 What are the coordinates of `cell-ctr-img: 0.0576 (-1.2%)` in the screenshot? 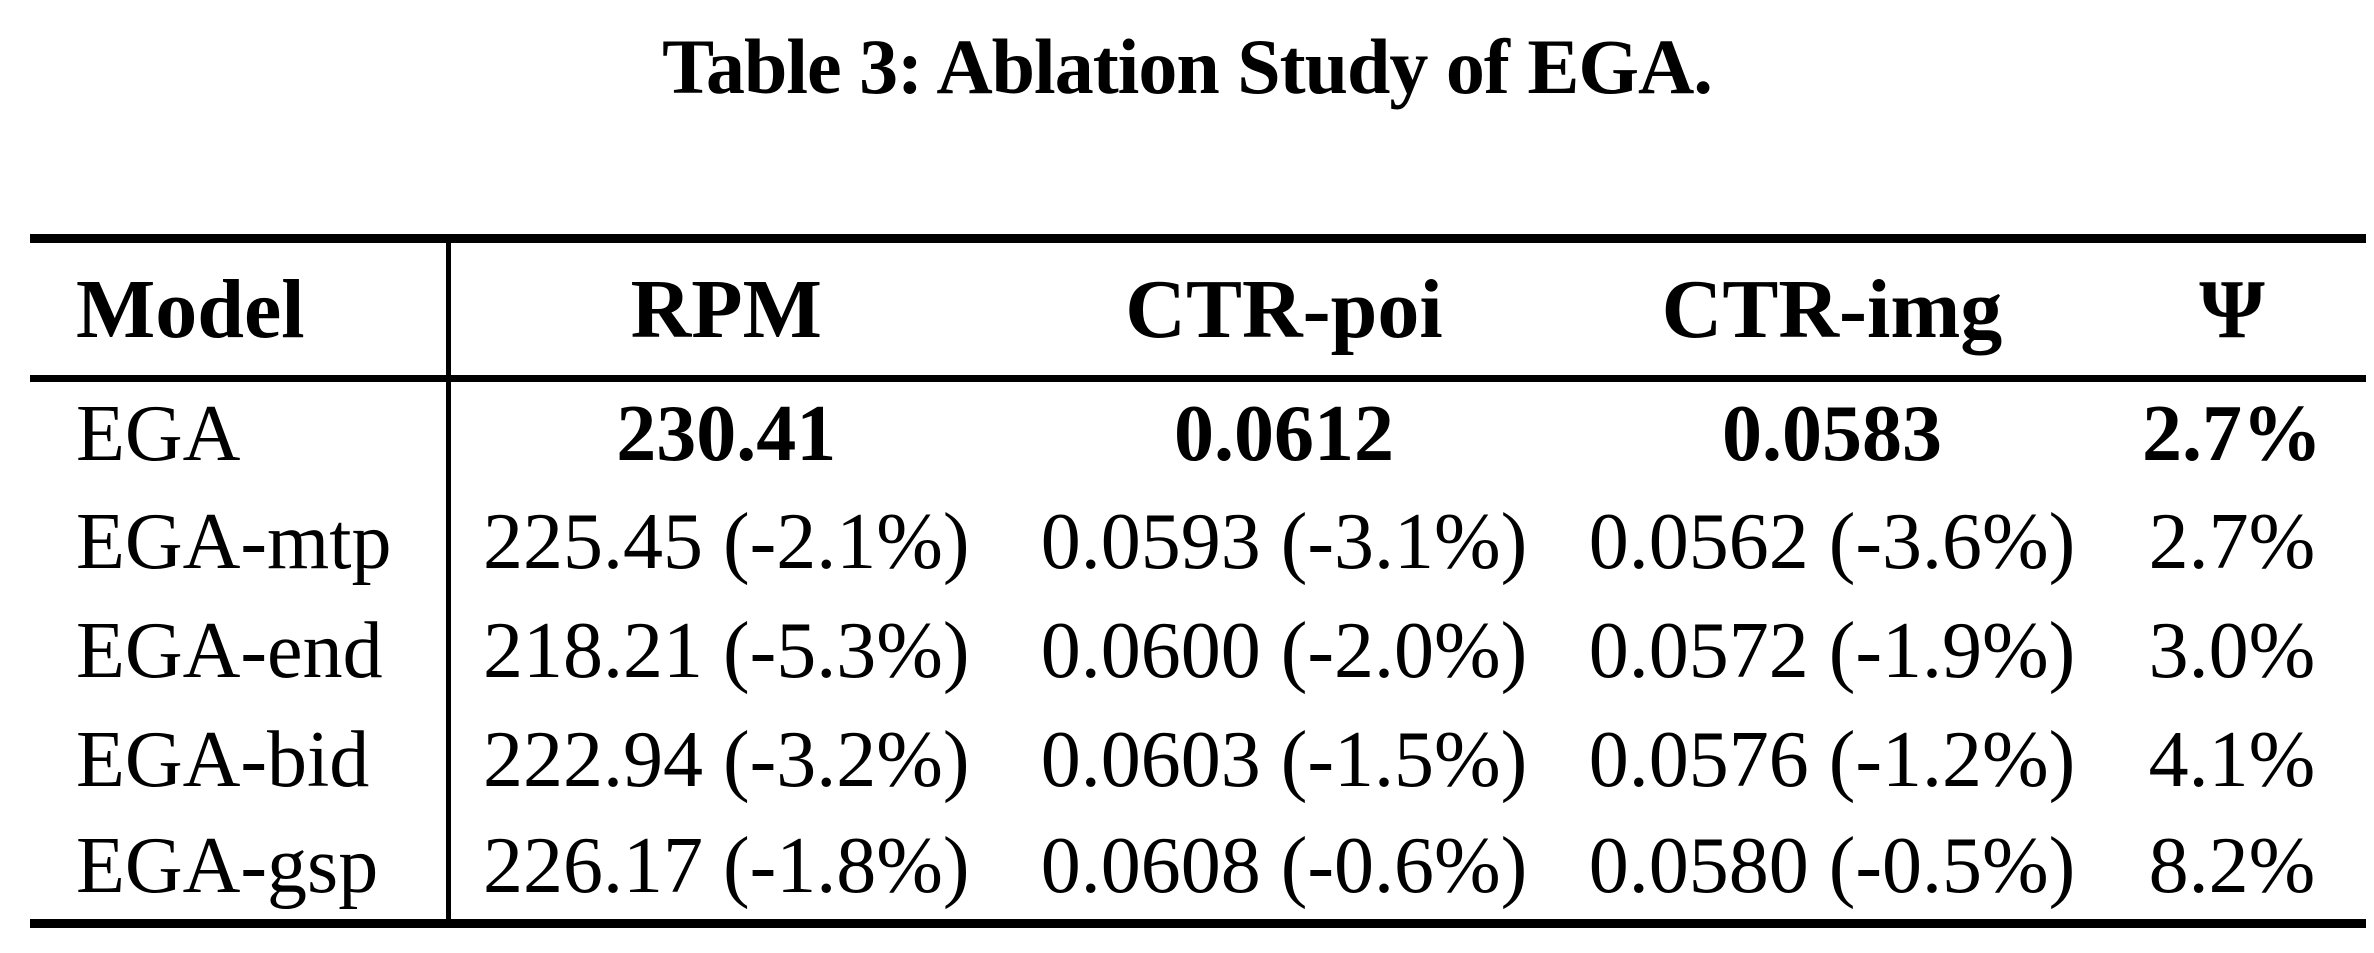 It's located at (1832, 759).